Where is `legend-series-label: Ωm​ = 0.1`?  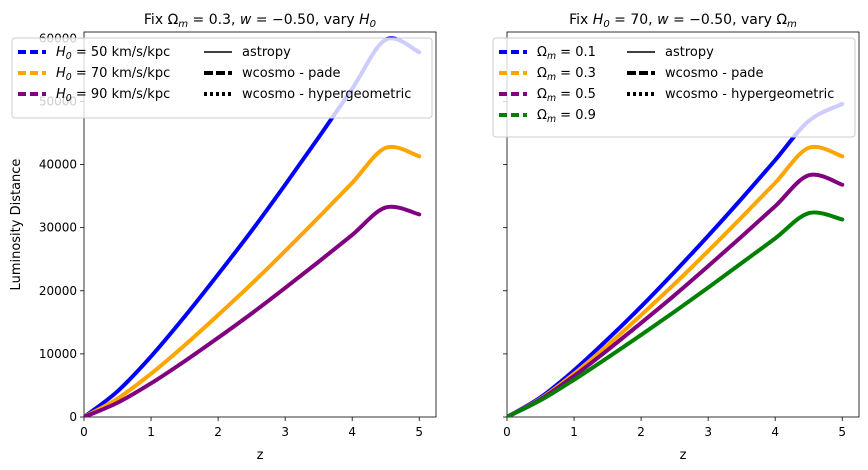
legend-series-label: Ωm​ = 0.1 is located at coordinates (566, 53).